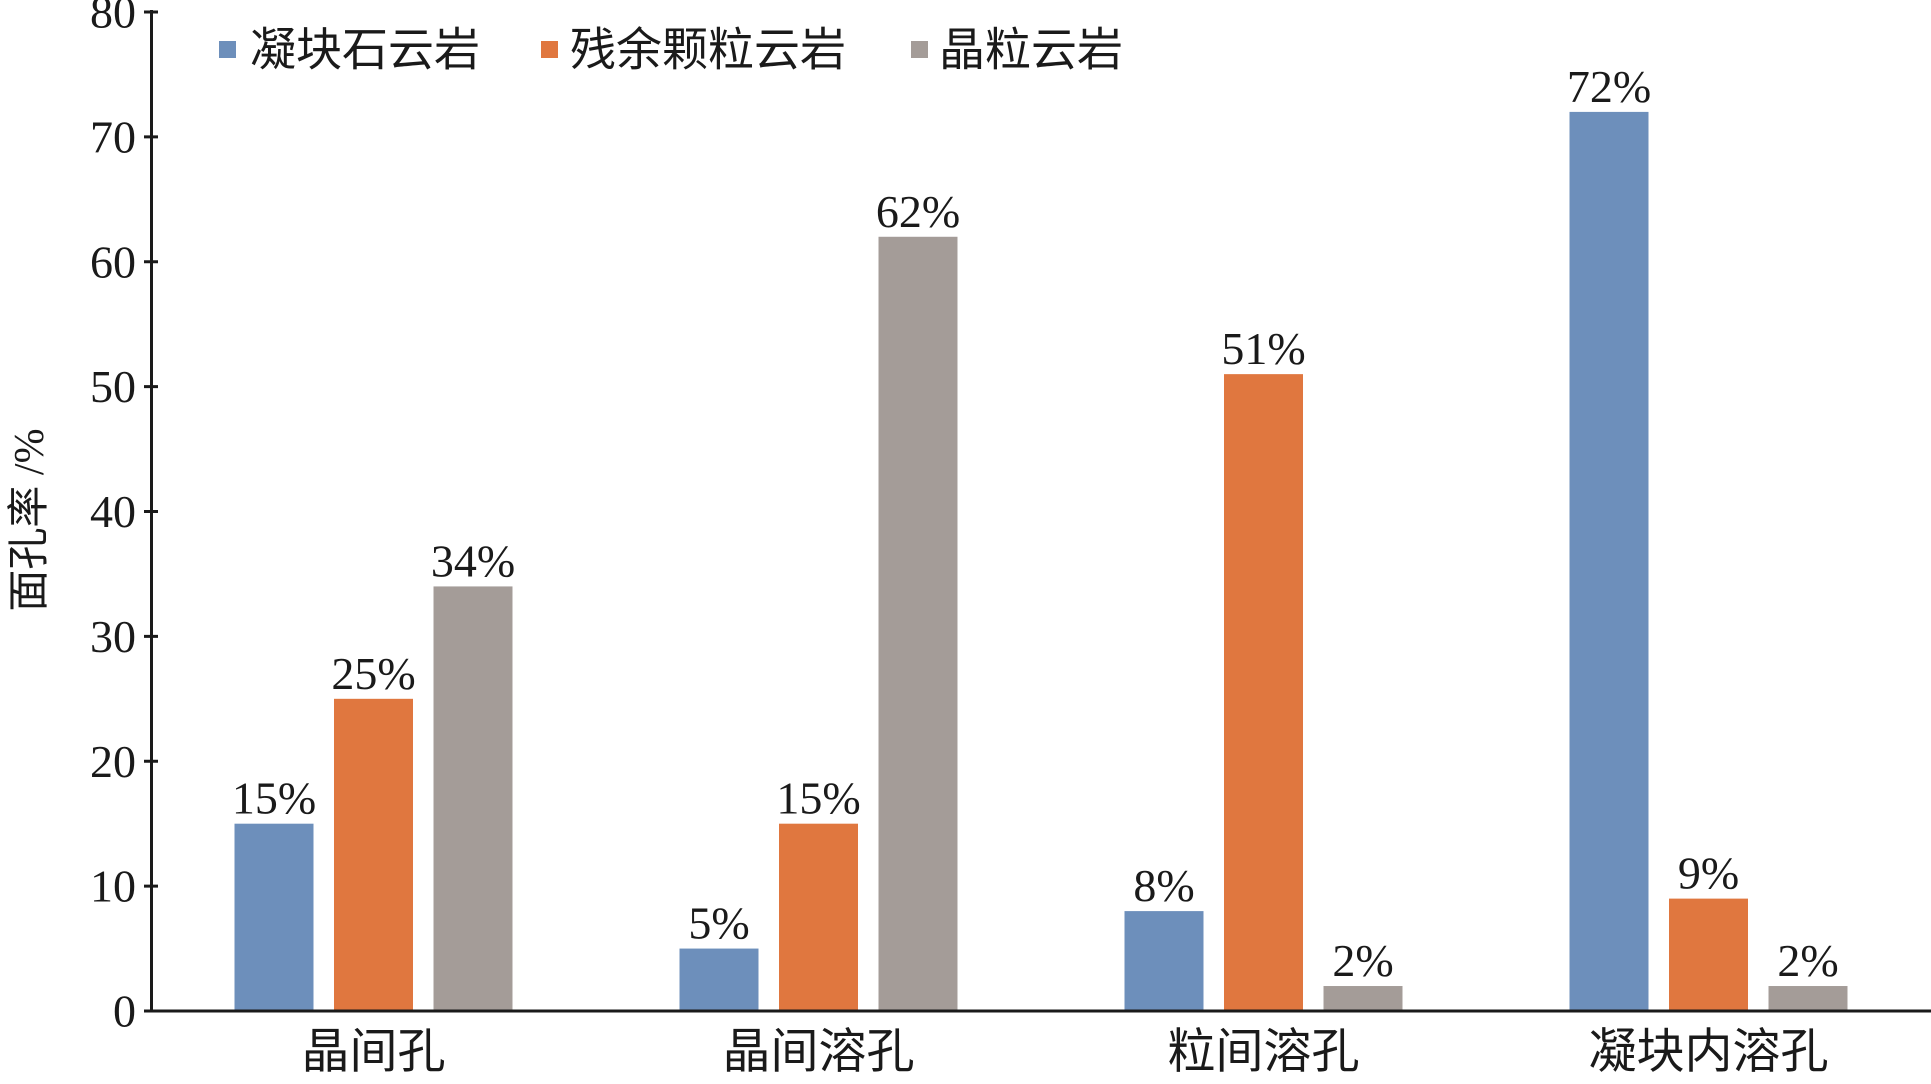 The height and width of the screenshot is (1084, 1931). What do you see at coordinates (718, 923) in the screenshot?
I see `bar-value-label: 5%` at bounding box center [718, 923].